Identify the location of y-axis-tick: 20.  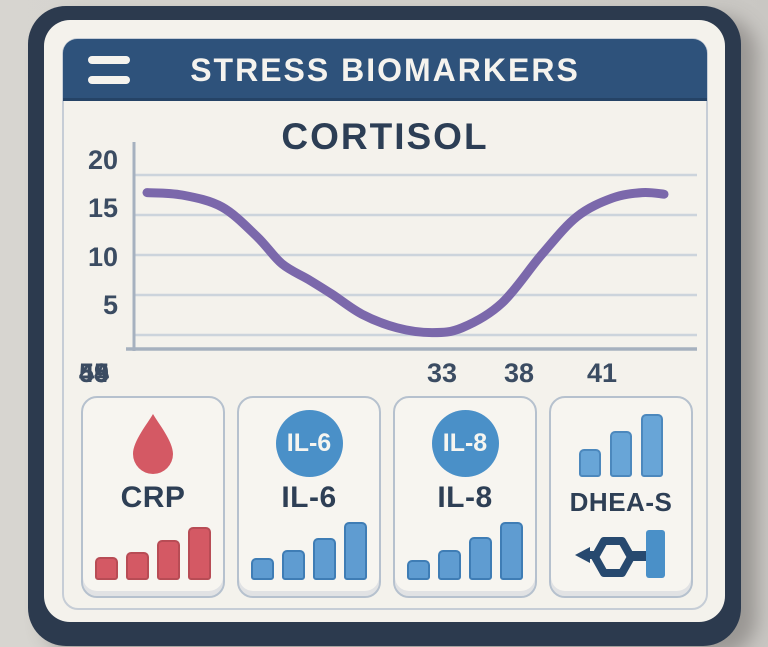
(102, 160).